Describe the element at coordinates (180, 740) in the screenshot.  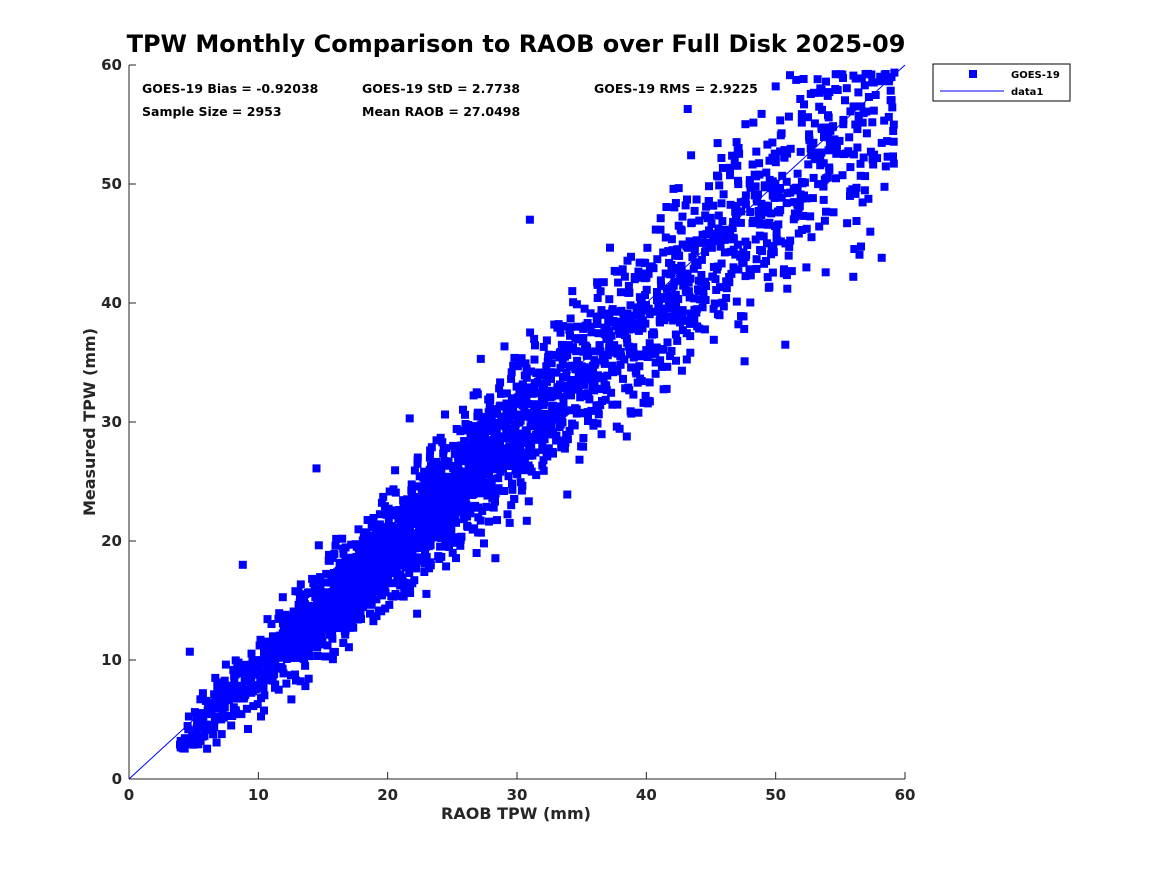
I see `scatter-point-outlier` at that location.